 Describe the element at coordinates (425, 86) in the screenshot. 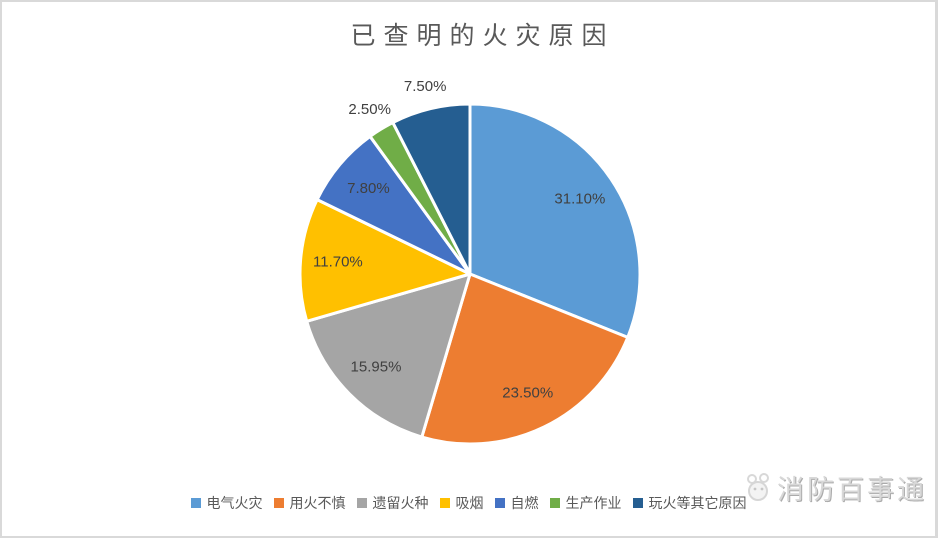

I see `data-label-6: 7.50%` at that location.